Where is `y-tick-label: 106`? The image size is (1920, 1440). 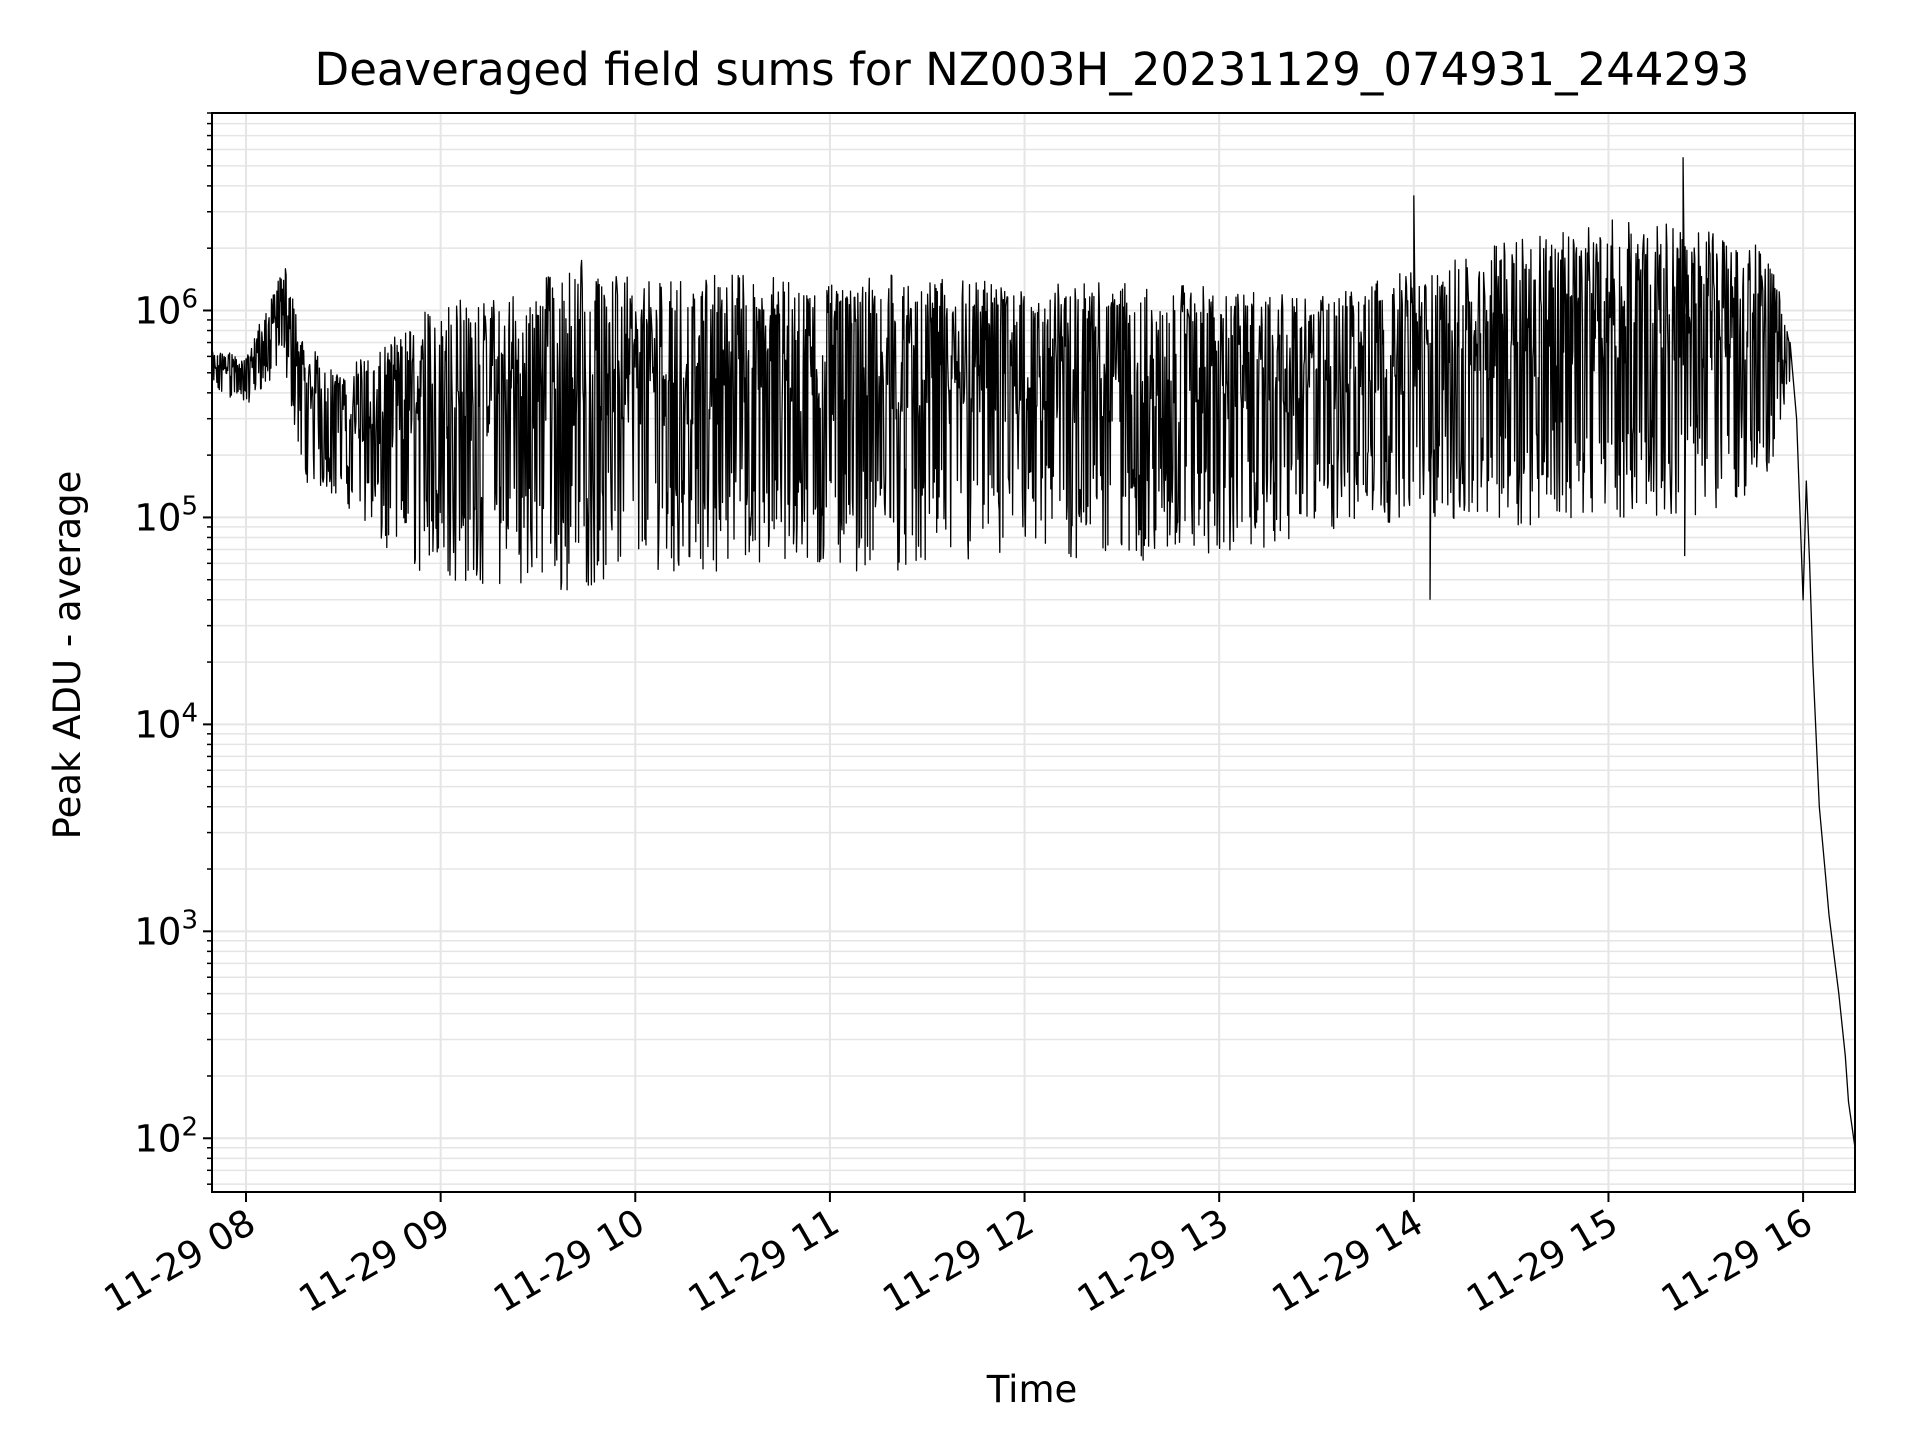
y-tick-label: 106 is located at coordinates (166, 308).